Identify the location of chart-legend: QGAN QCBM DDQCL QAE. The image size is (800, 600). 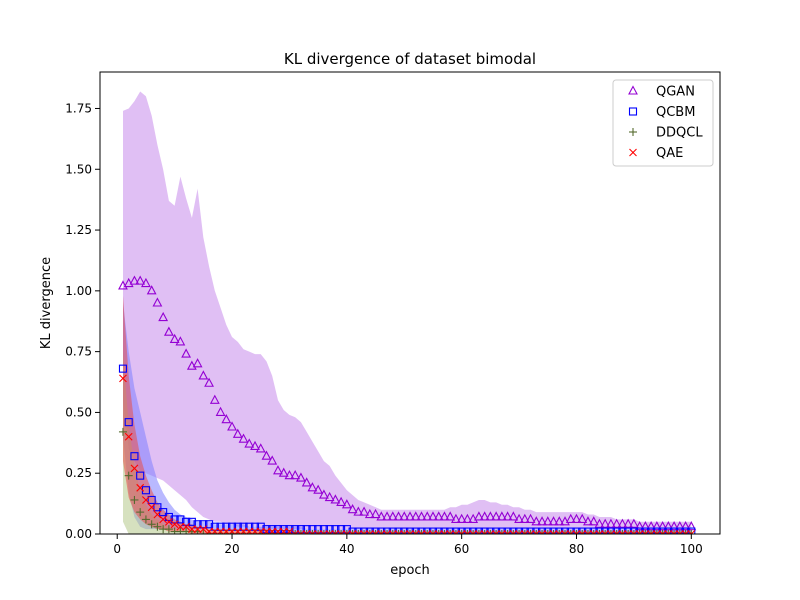
(663, 123).